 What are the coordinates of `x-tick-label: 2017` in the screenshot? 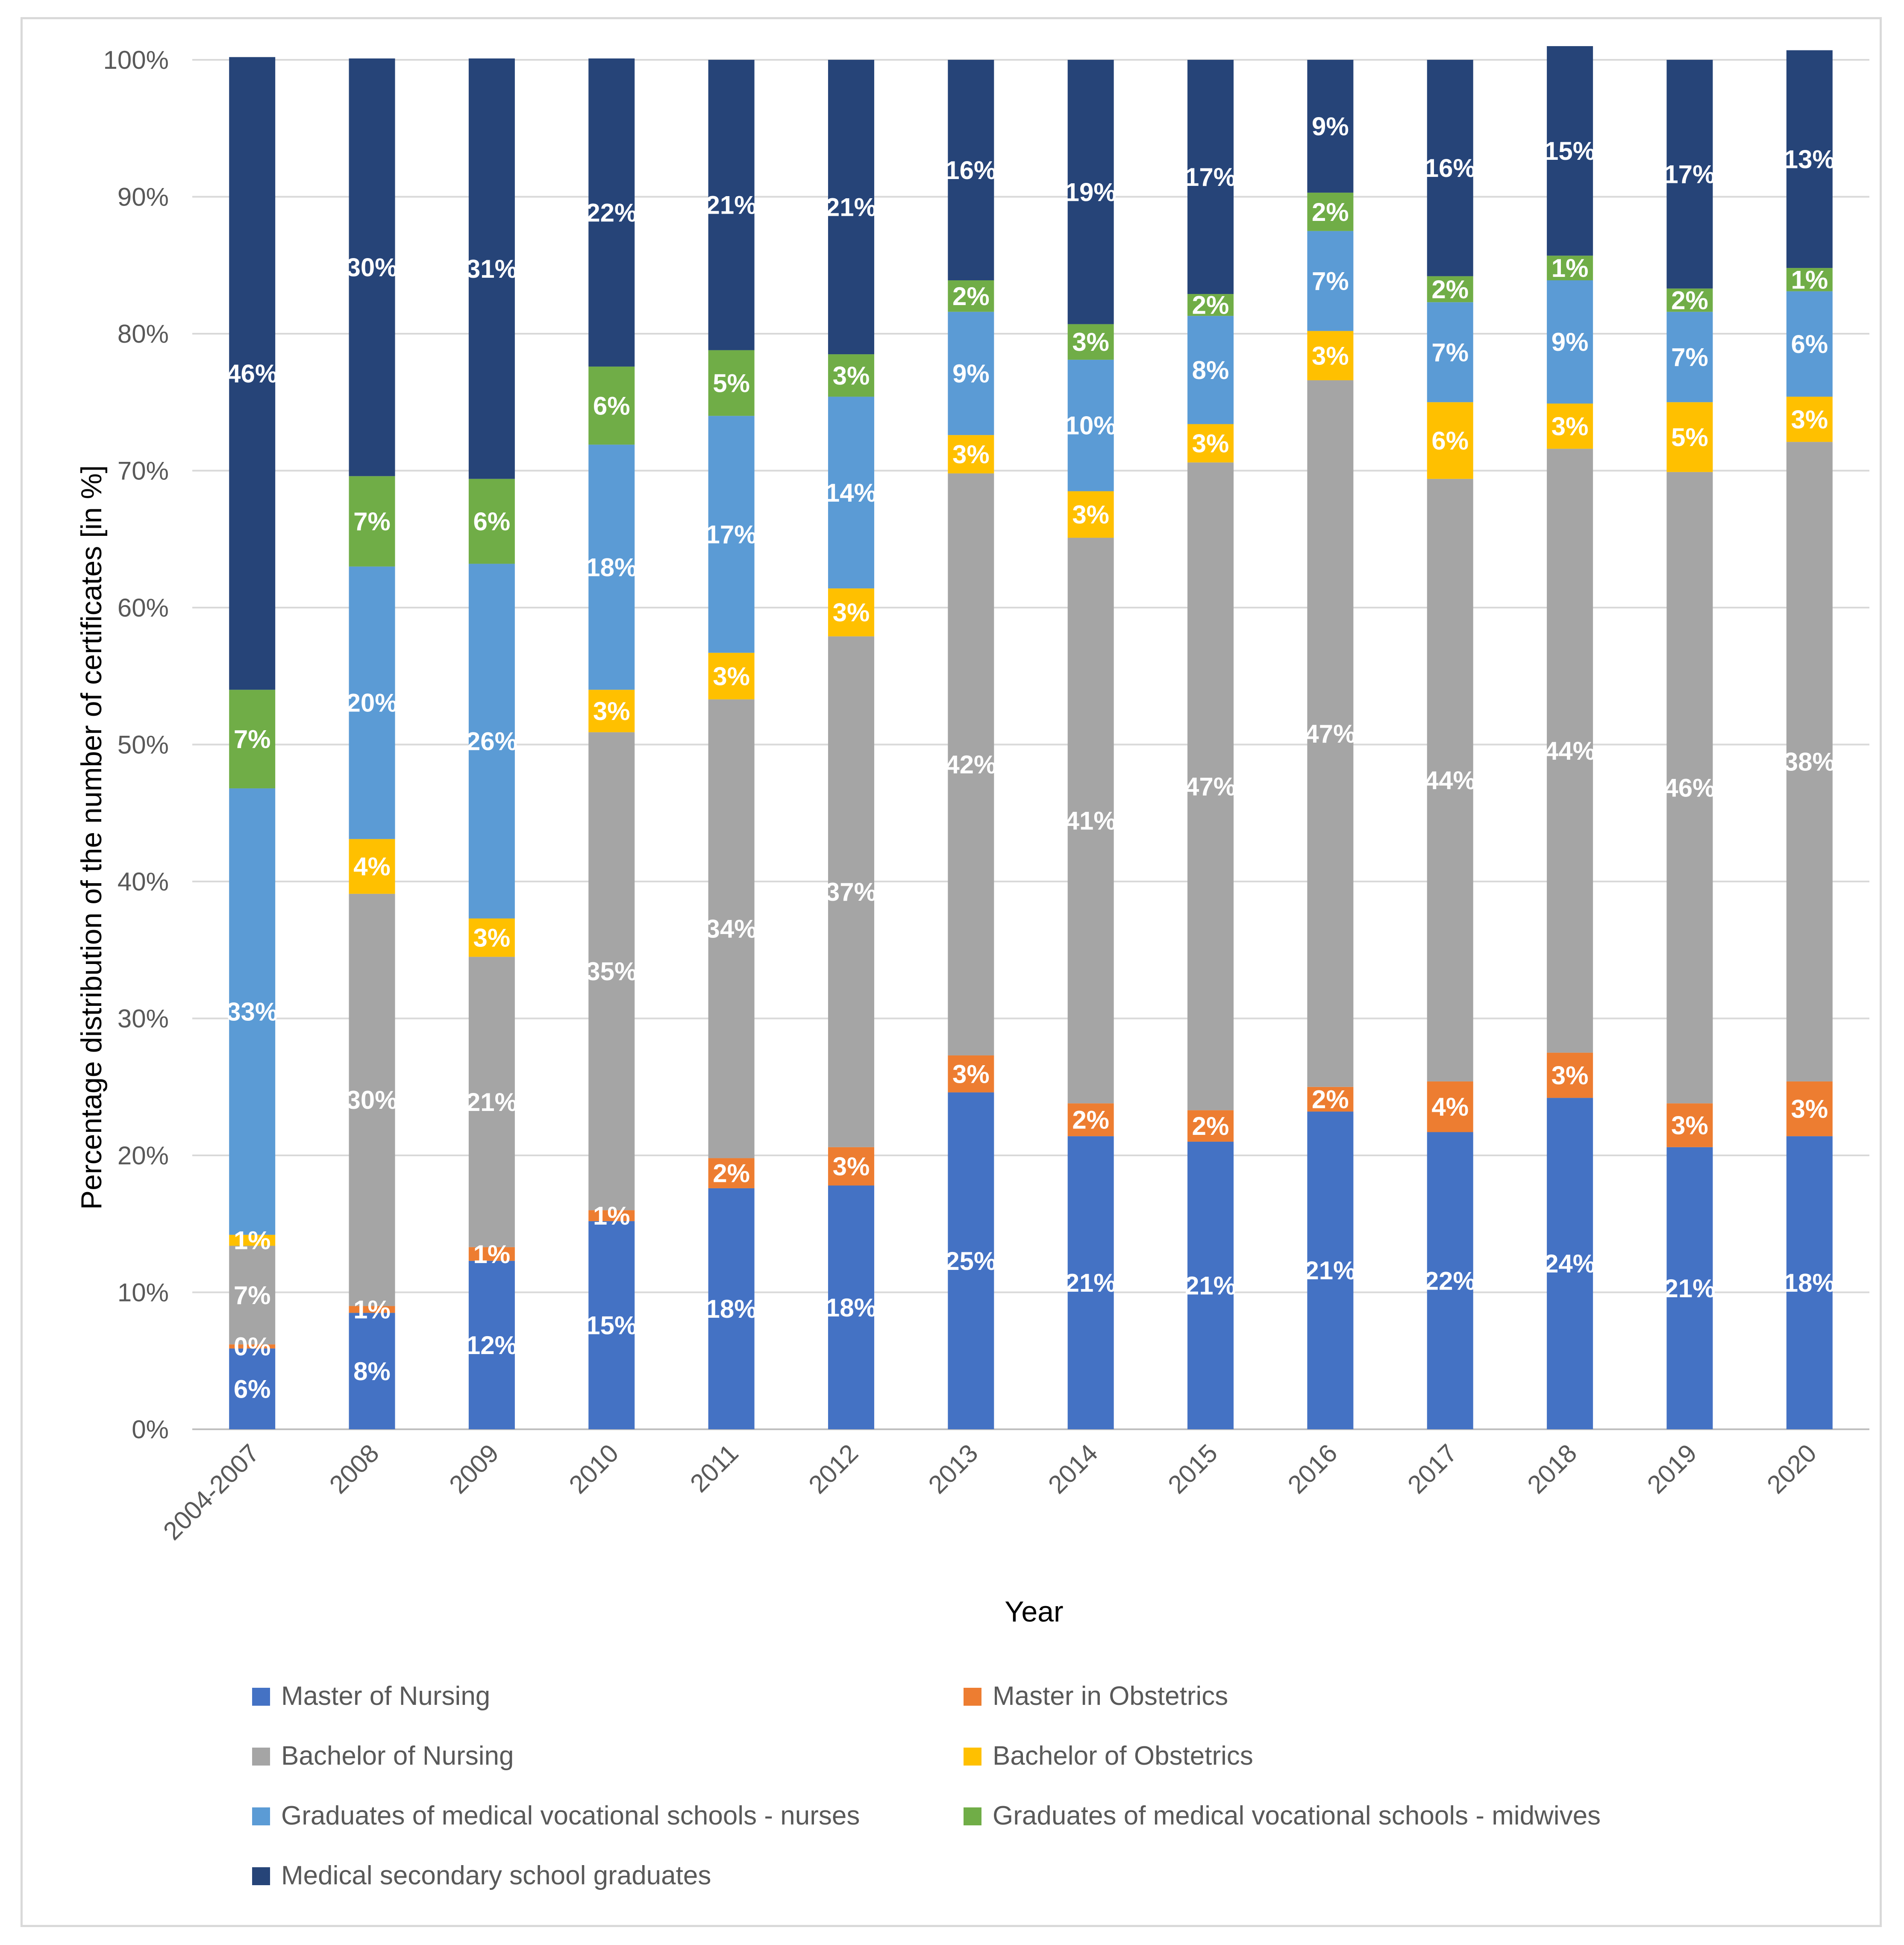 It's located at (1433, 1469).